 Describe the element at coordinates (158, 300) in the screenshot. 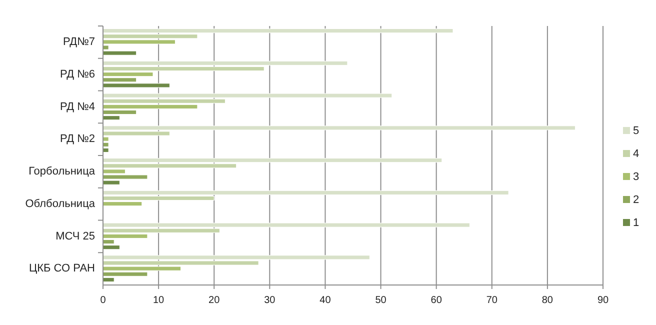

I see `x-tick-label: 10` at that location.